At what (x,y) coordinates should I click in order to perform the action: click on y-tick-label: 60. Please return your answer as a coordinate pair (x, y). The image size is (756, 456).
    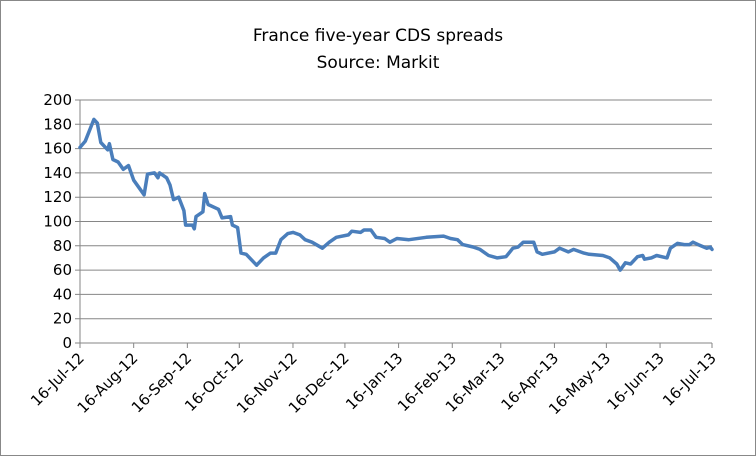
    Looking at the image, I should click on (62, 270).